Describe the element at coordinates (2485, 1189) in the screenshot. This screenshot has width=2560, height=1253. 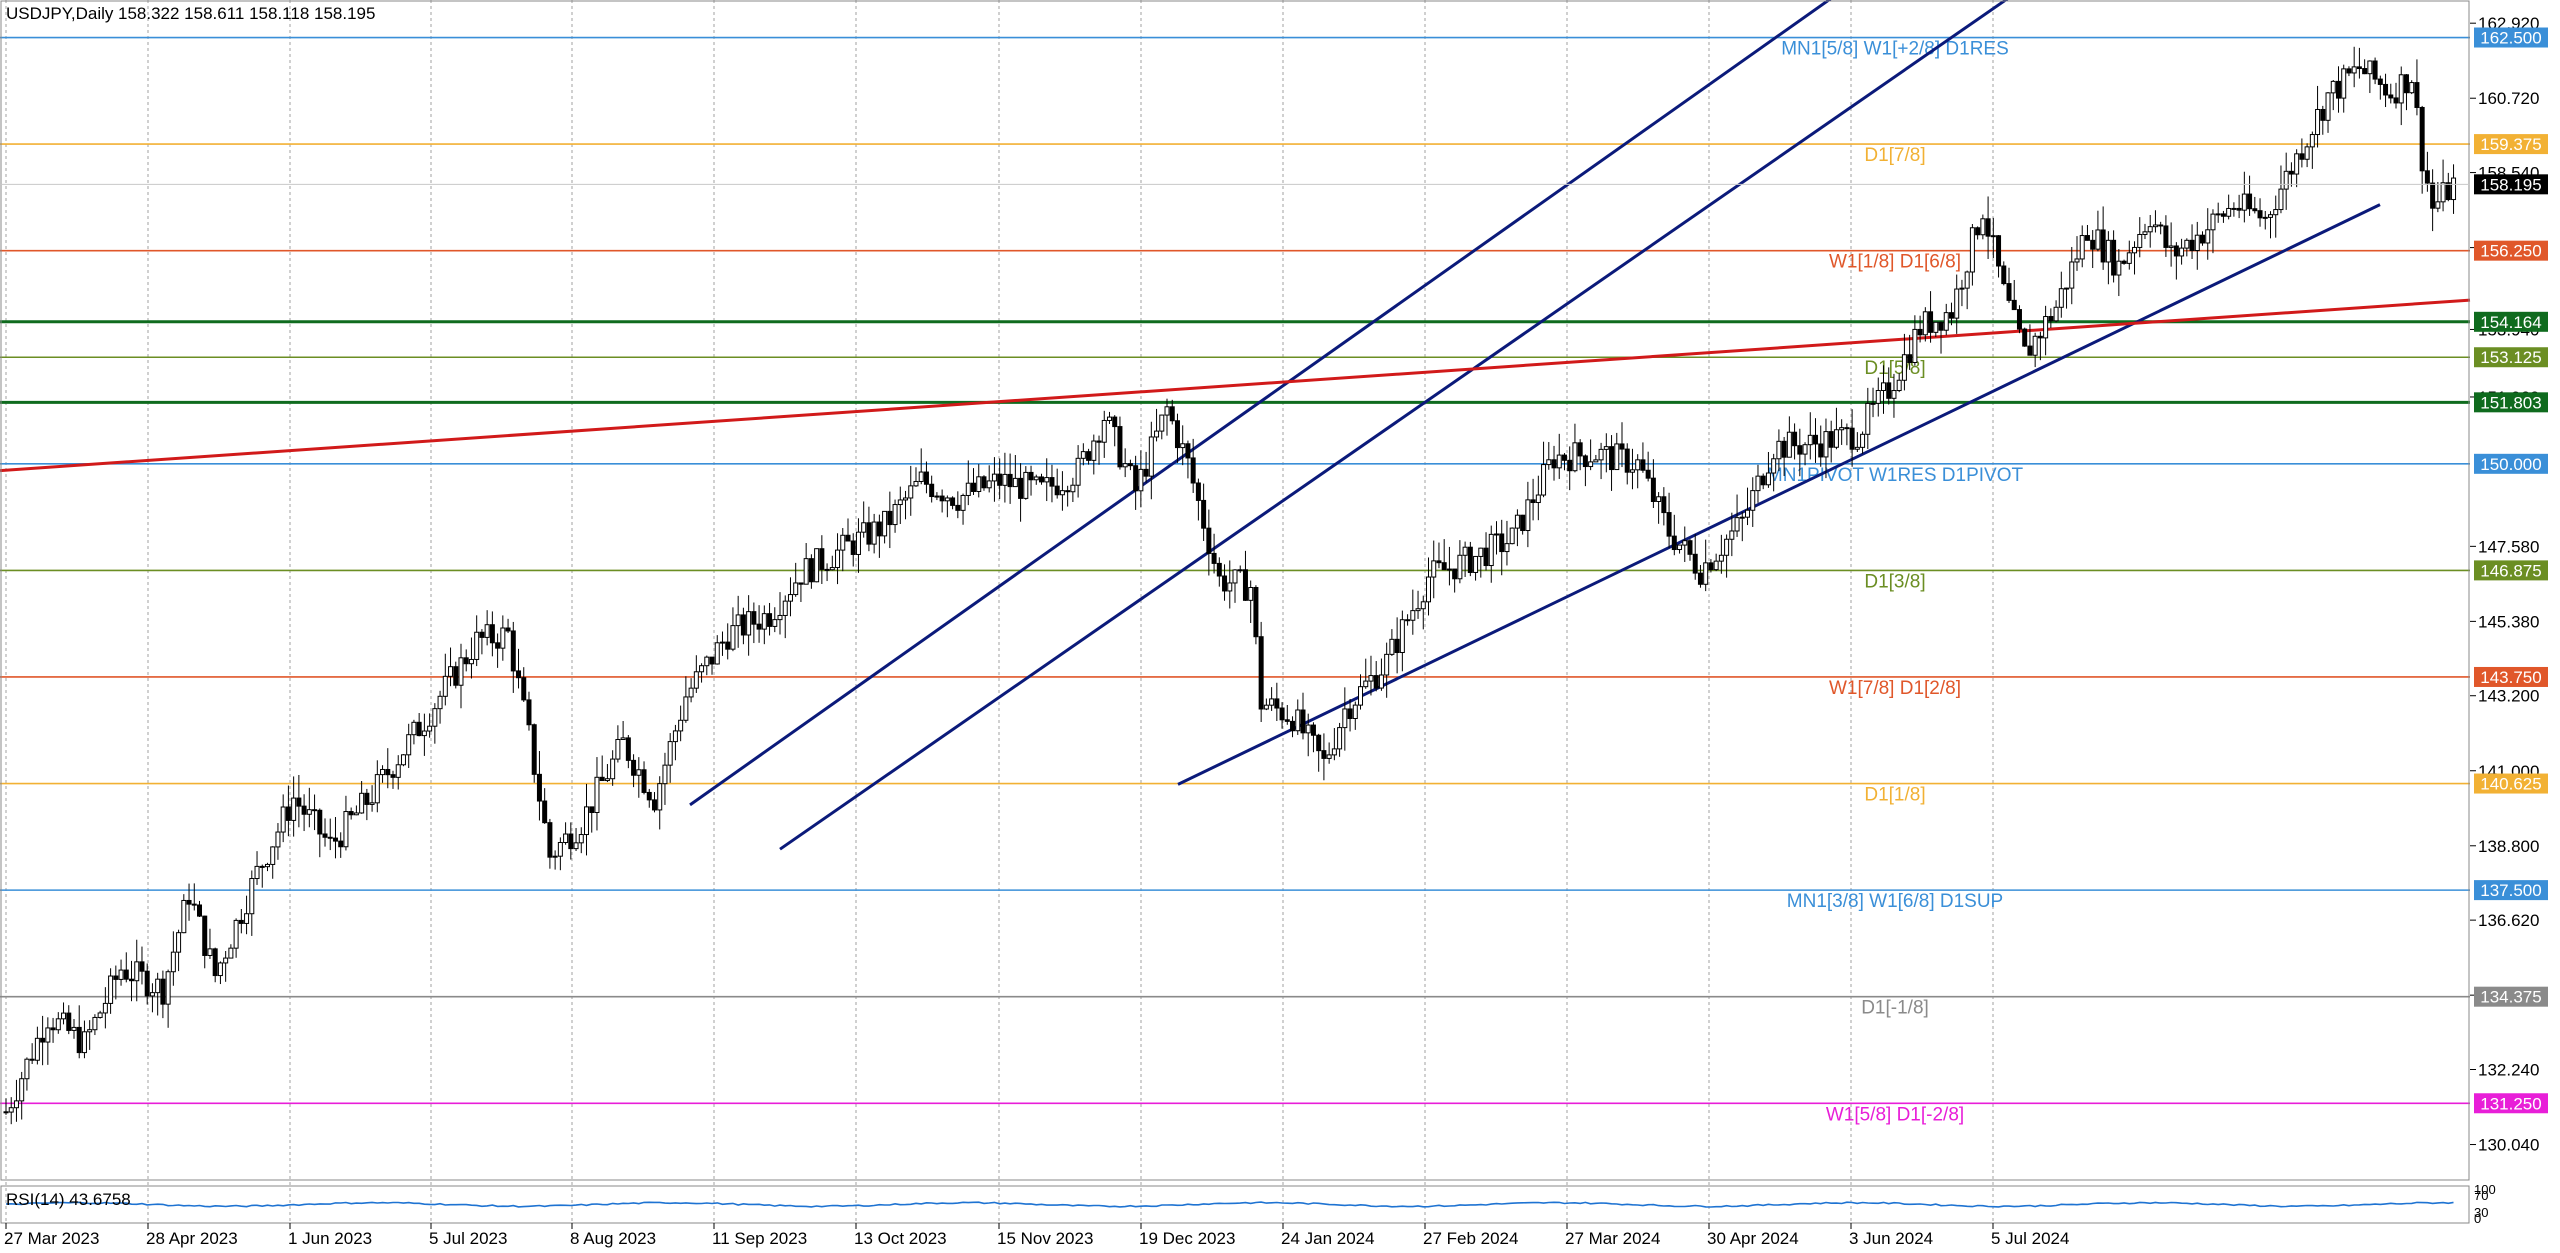
I see `rsi-scale-label: 100` at that location.